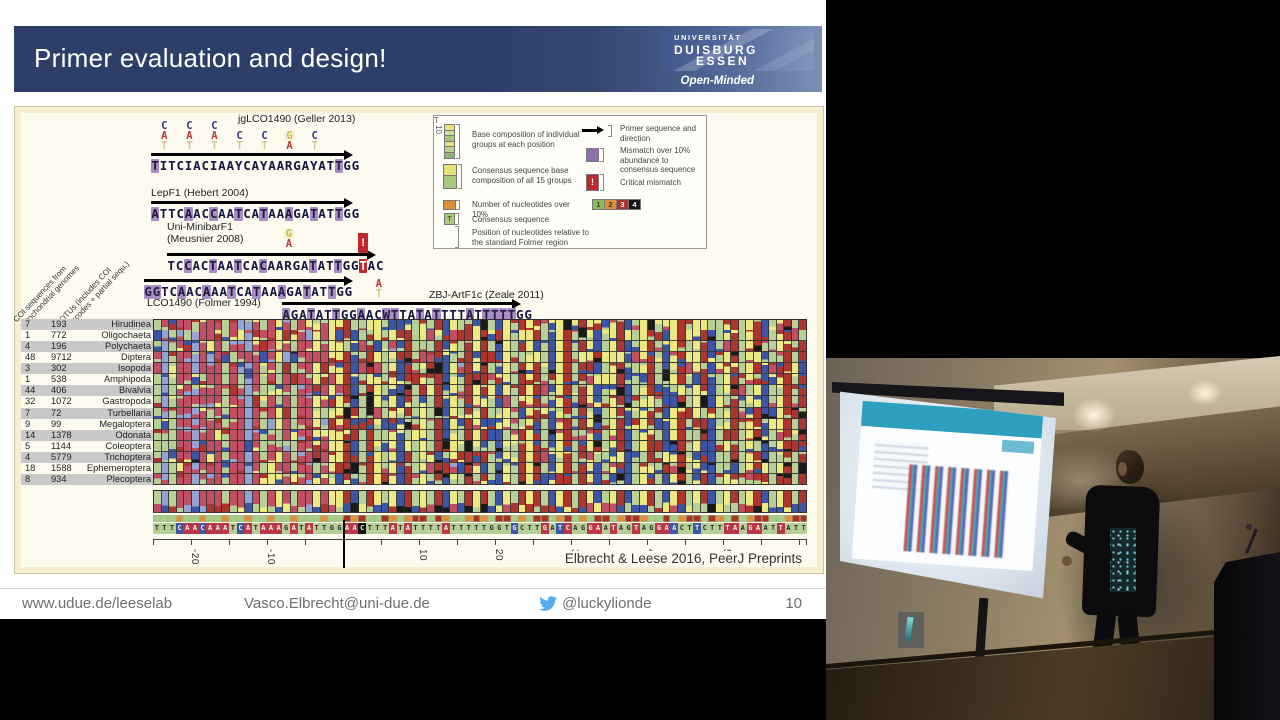 This screenshot has height=720, width=1280. I want to click on nucleotide: C, so click(247, 165).